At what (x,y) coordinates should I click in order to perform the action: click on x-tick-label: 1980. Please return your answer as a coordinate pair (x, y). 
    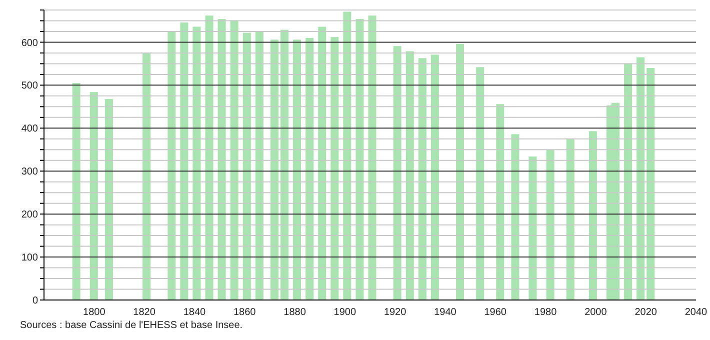
    Looking at the image, I should click on (546, 312).